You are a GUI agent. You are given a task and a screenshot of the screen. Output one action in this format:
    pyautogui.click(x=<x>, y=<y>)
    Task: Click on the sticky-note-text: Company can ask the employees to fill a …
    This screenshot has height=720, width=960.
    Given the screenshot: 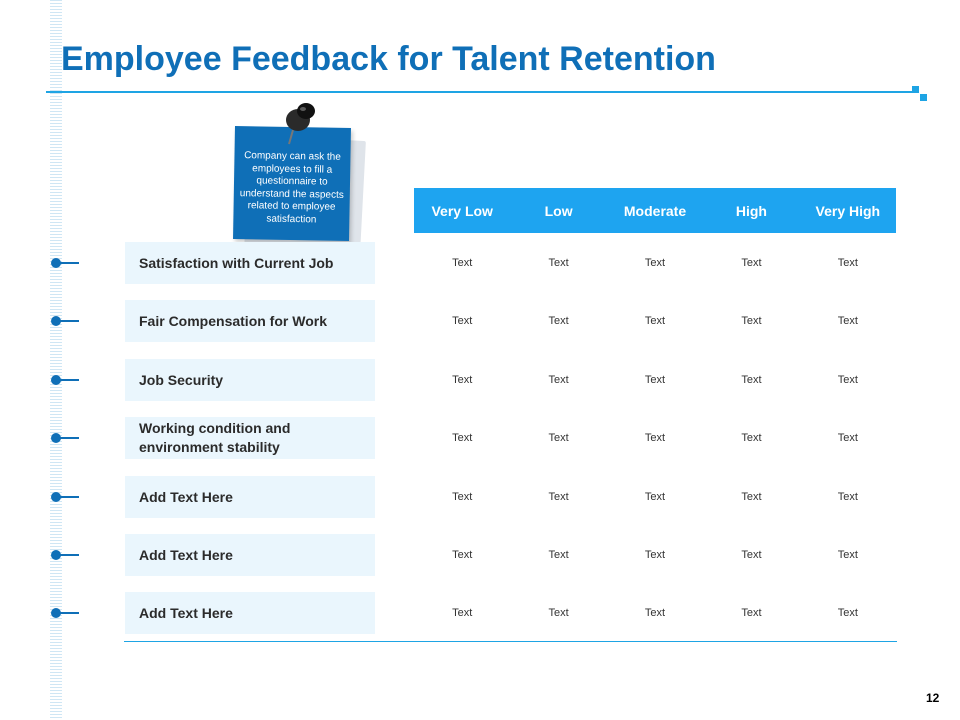 What is the action you would take?
    pyautogui.click(x=291, y=187)
    